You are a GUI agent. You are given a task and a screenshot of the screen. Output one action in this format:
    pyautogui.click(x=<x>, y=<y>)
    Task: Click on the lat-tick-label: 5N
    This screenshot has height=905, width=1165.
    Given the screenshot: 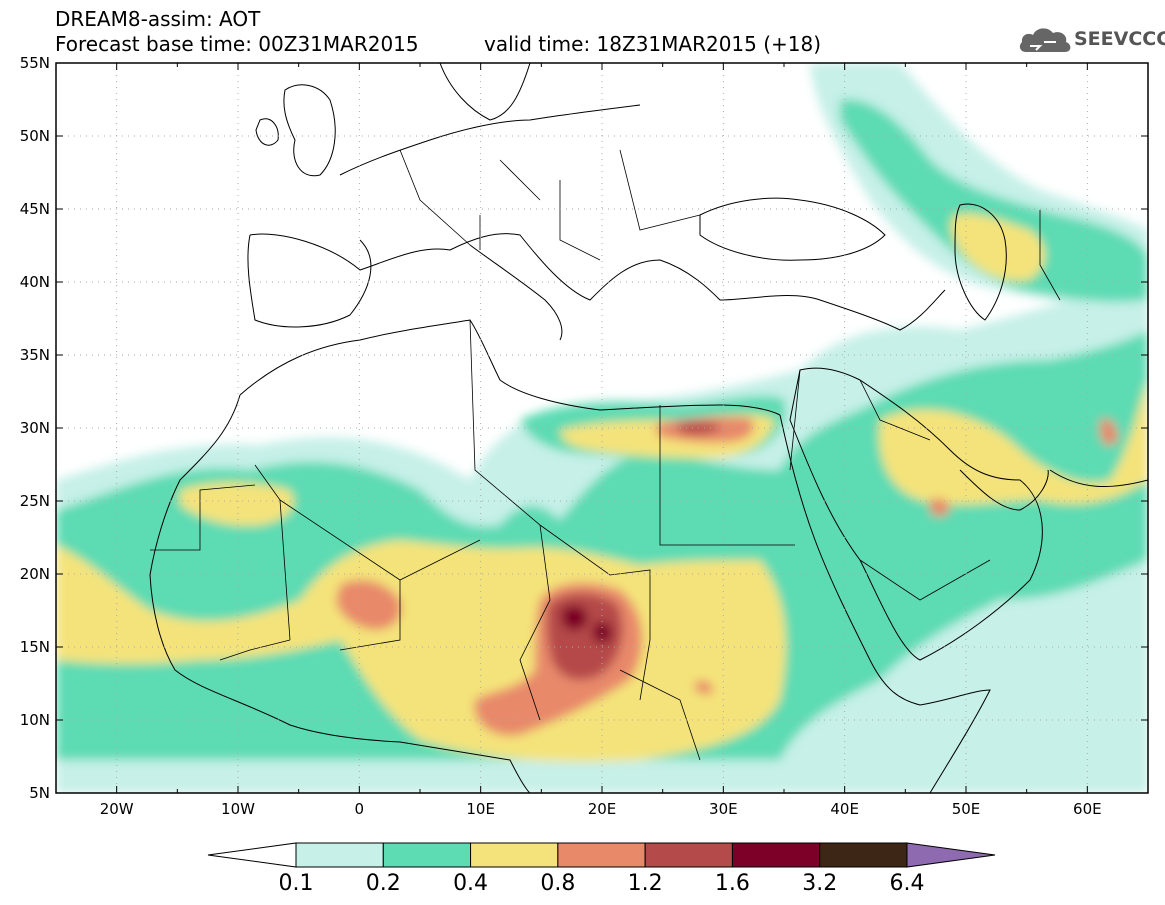 What is the action you would take?
    pyautogui.click(x=39, y=793)
    